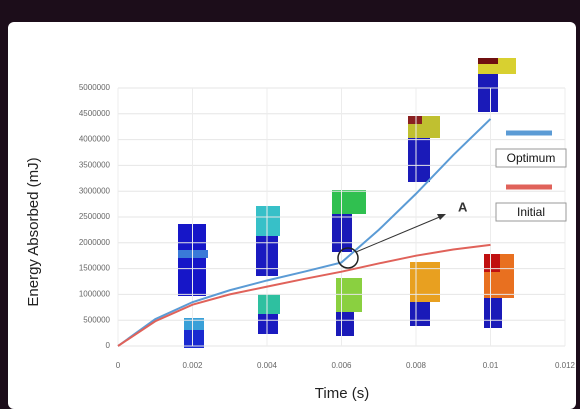 Image resolution: width=580 pixels, height=409 pixels. What do you see at coordinates (399, 234) in the screenshot?
I see `annotation-arrow` at bounding box center [399, 234].